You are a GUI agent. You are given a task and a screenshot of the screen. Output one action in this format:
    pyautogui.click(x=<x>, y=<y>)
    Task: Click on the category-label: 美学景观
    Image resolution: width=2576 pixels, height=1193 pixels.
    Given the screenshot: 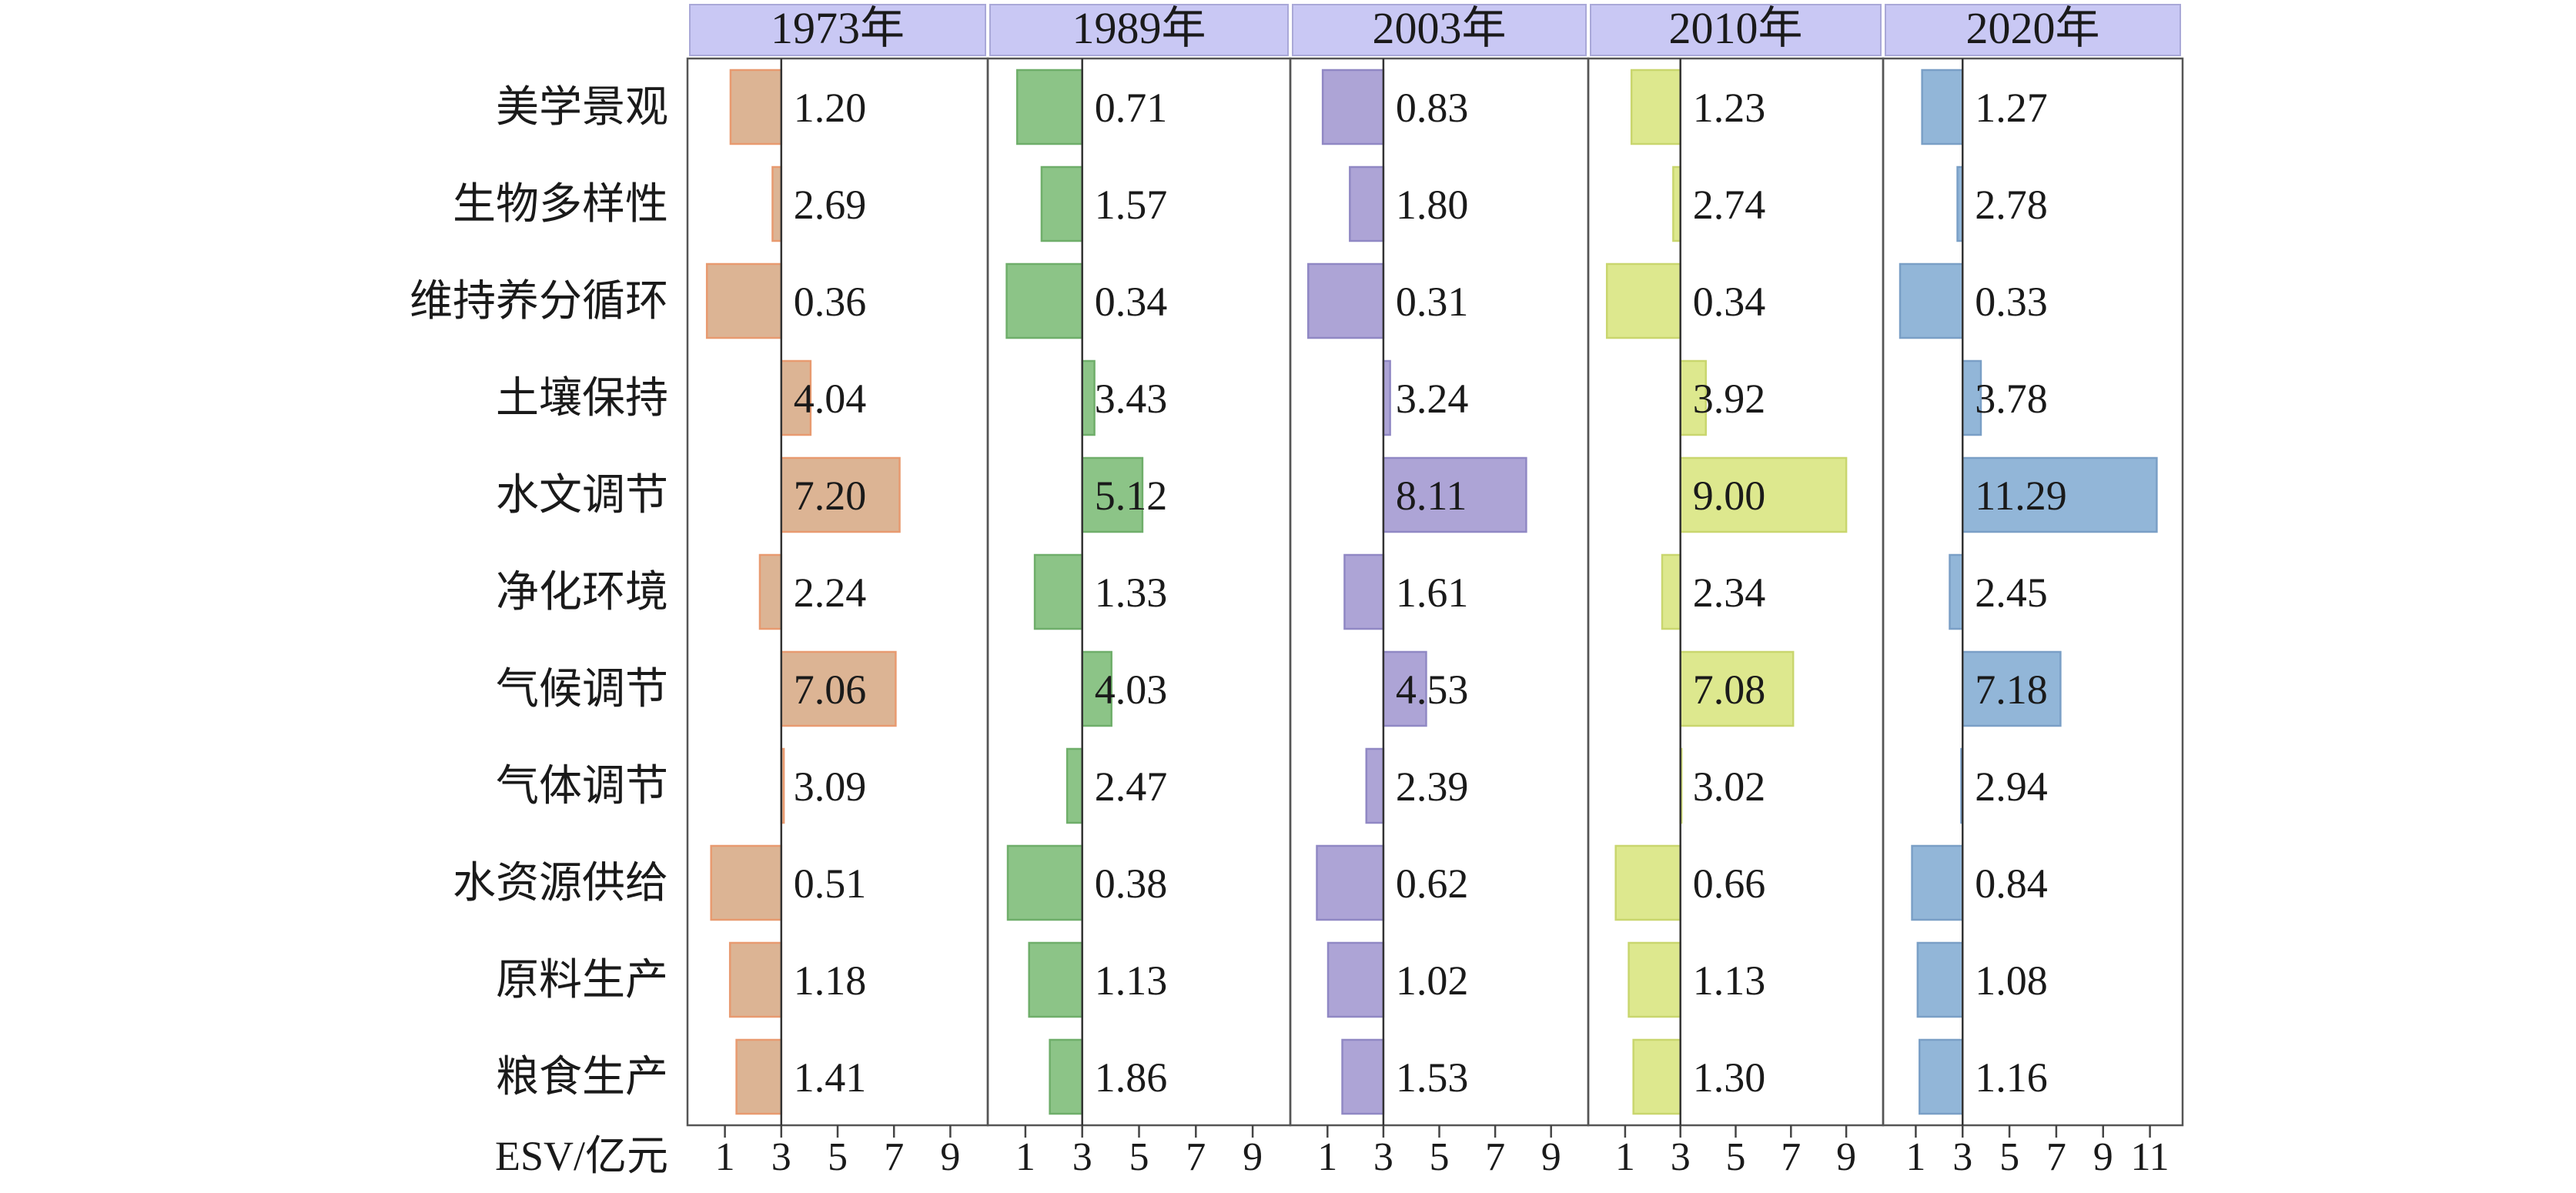 What is the action you would take?
    pyautogui.click(x=582, y=108)
    